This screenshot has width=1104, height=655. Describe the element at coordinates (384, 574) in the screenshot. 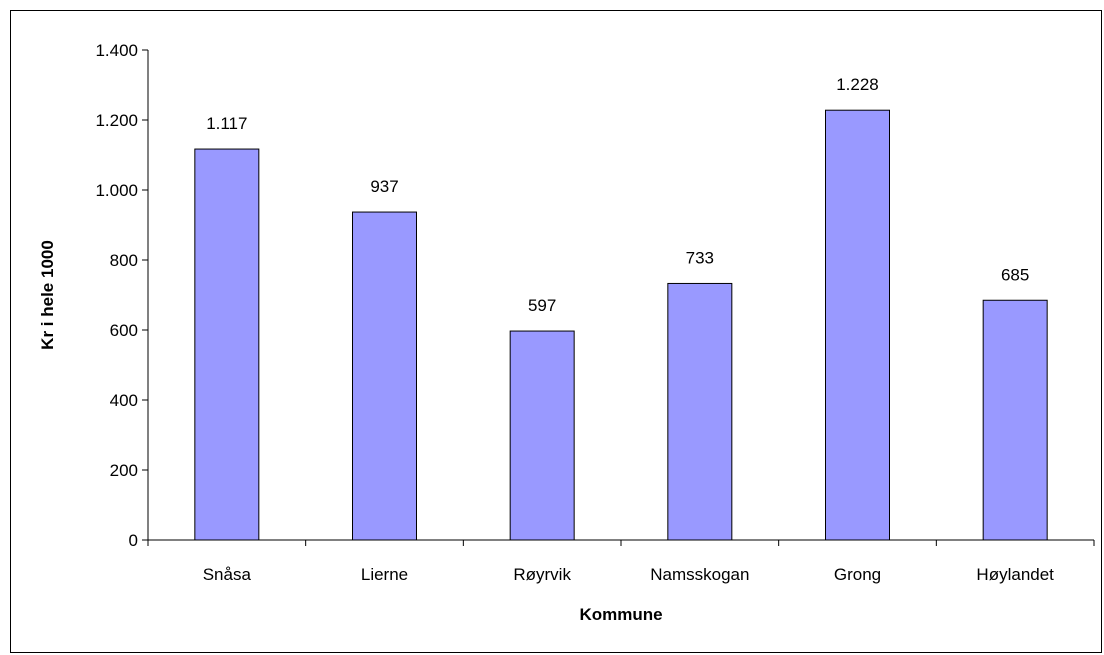

I see `x-tick-label: Lierne` at that location.